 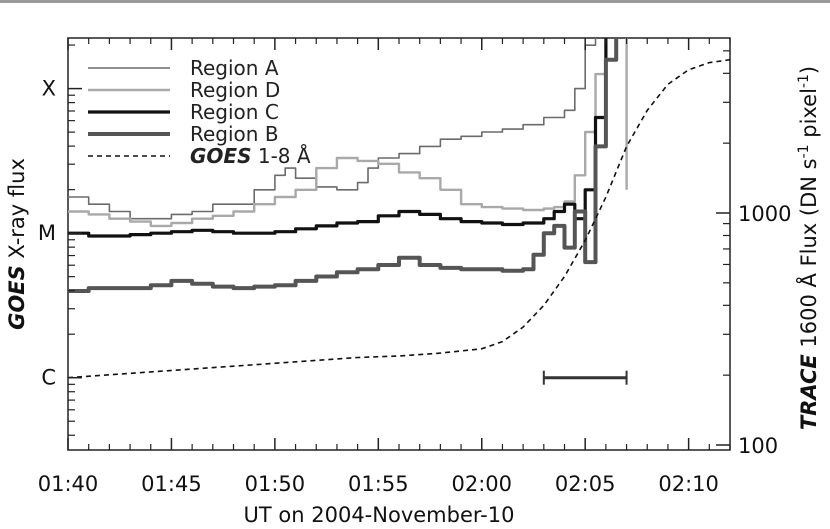 What do you see at coordinates (809, 392) in the screenshot?
I see `right-axis-title-italic: TRACE` at bounding box center [809, 392].